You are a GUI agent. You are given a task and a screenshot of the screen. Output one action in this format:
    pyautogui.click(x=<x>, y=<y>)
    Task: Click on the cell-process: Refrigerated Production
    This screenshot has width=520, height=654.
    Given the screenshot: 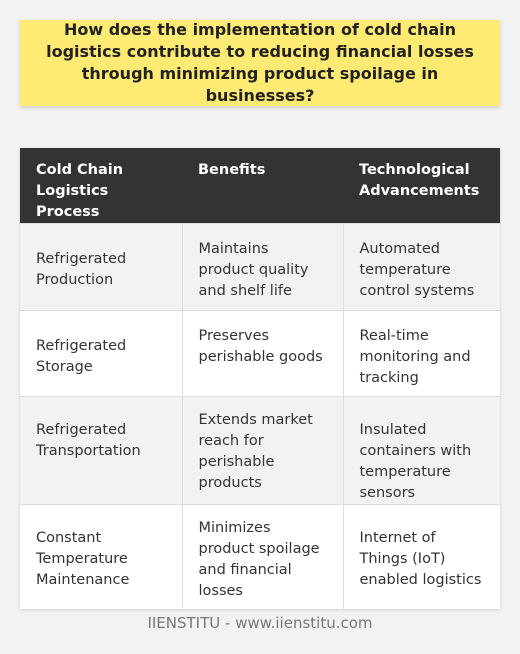 What is the action you would take?
    pyautogui.click(x=101, y=267)
    